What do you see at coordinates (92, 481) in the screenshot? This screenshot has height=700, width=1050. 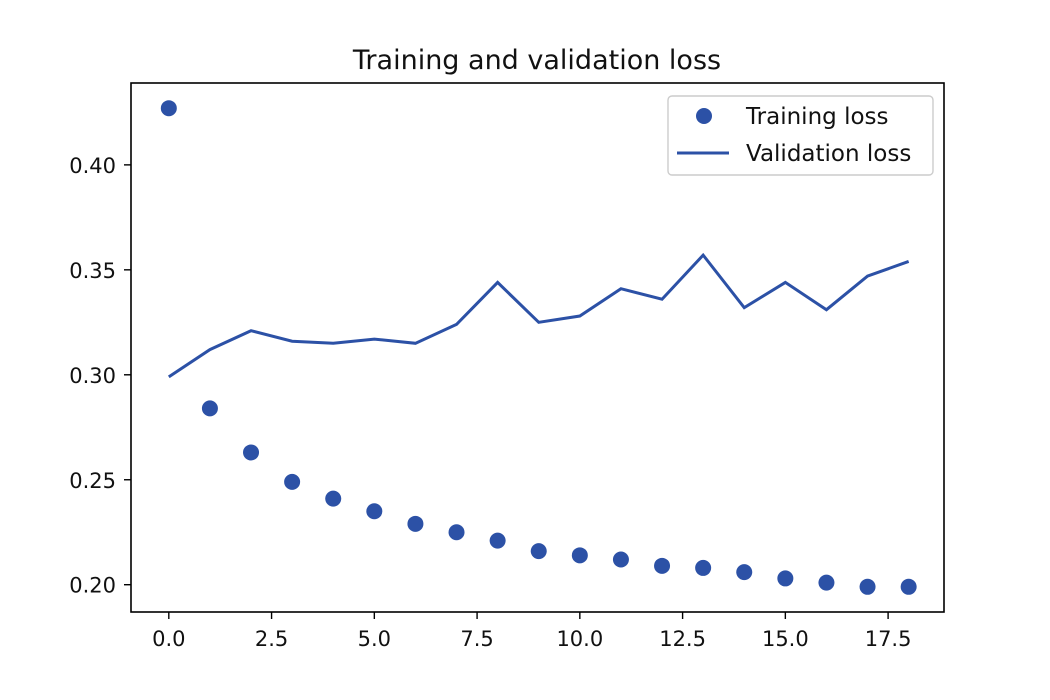 I see `y-tick-label: 0.25` at bounding box center [92, 481].